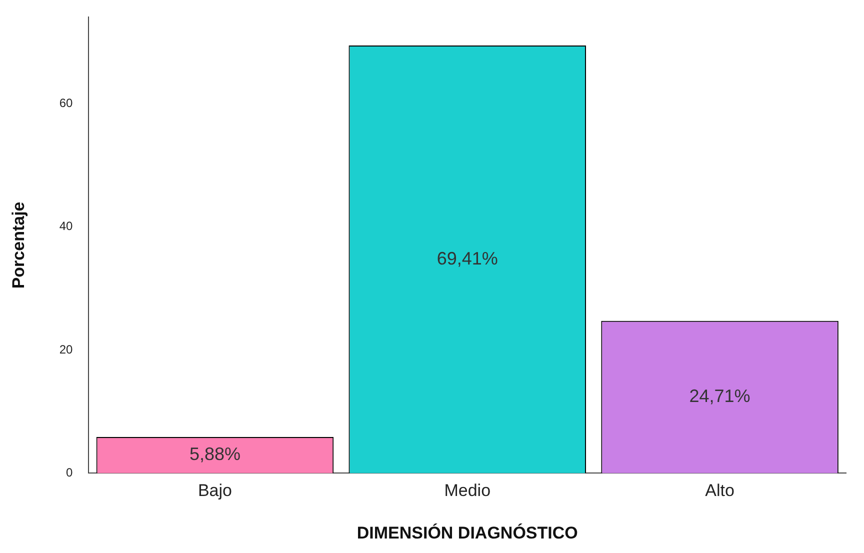 This screenshot has height=553, width=864. Describe the element at coordinates (18, 245) in the screenshot. I see `y-axis-title: Porcentaje` at that location.